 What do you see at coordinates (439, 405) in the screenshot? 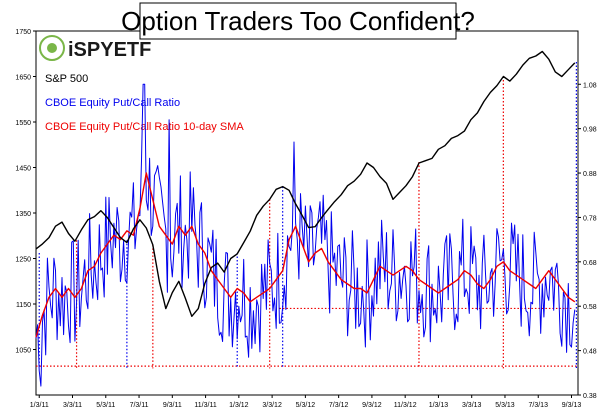
I see `x-tick-label: 1/3/13` at bounding box center [439, 405].